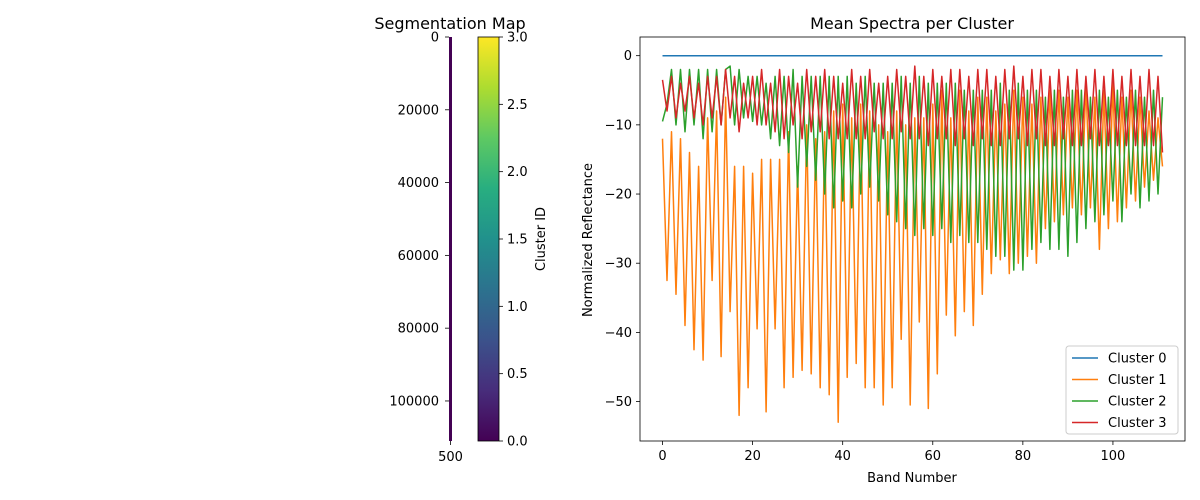 The image size is (1200, 500). I want to click on segmentation-y-tick-label: 100000, so click(414, 401).